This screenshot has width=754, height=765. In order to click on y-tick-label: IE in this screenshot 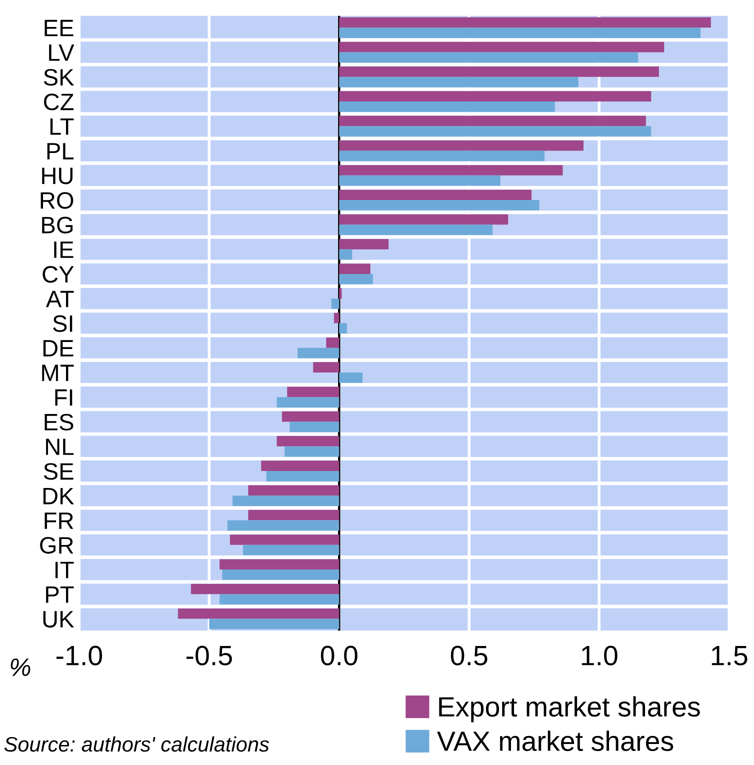, I will do `click(64, 250)`.